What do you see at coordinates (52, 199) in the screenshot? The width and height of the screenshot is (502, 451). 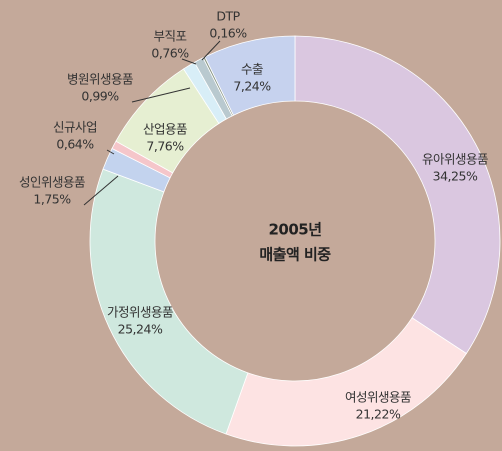 I see `slice-value: 1,75%` at bounding box center [52, 199].